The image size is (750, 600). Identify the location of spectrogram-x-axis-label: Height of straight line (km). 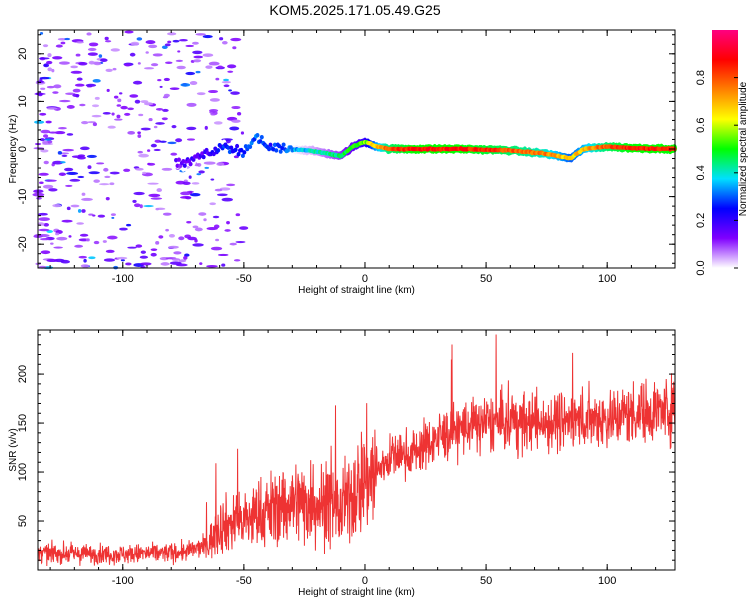
(356, 290).